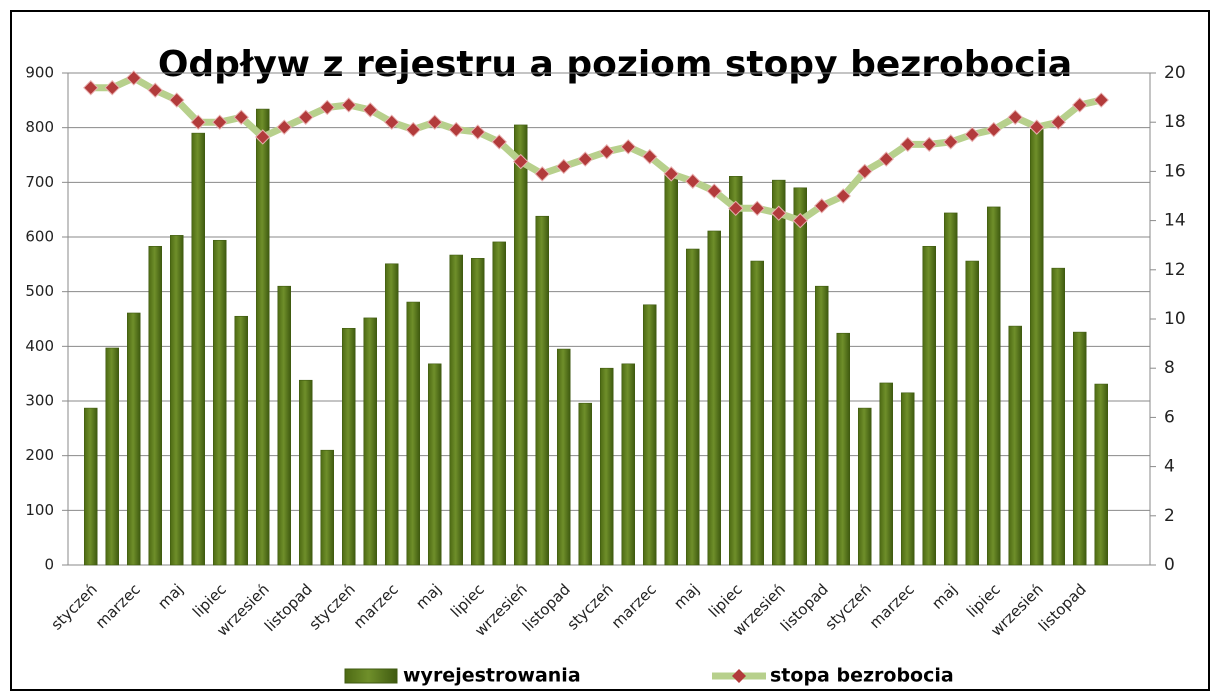 Image resolution: width=1210 pixels, height=691 pixels. What do you see at coordinates (39, 127) in the screenshot?
I see `y-tick-label: 800` at bounding box center [39, 127].